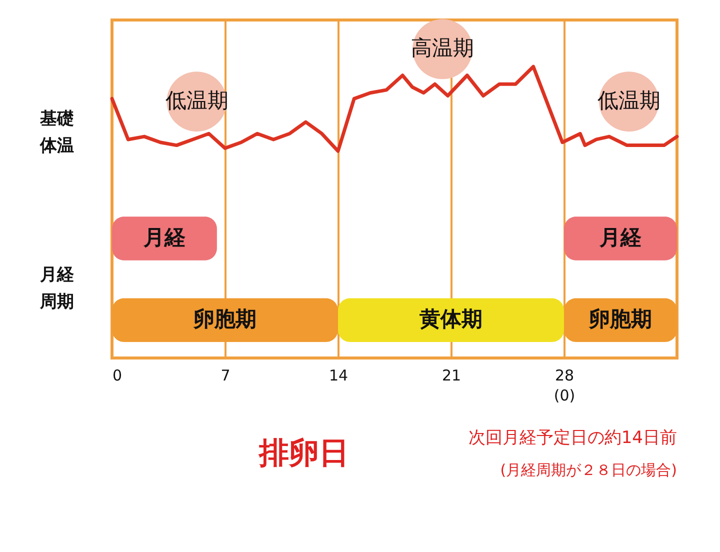 This screenshot has width=720, height=552. What do you see at coordinates (588, 470) in the screenshot?
I see `text: (月経周期が２８日の場合)` at bounding box center [588, 470].